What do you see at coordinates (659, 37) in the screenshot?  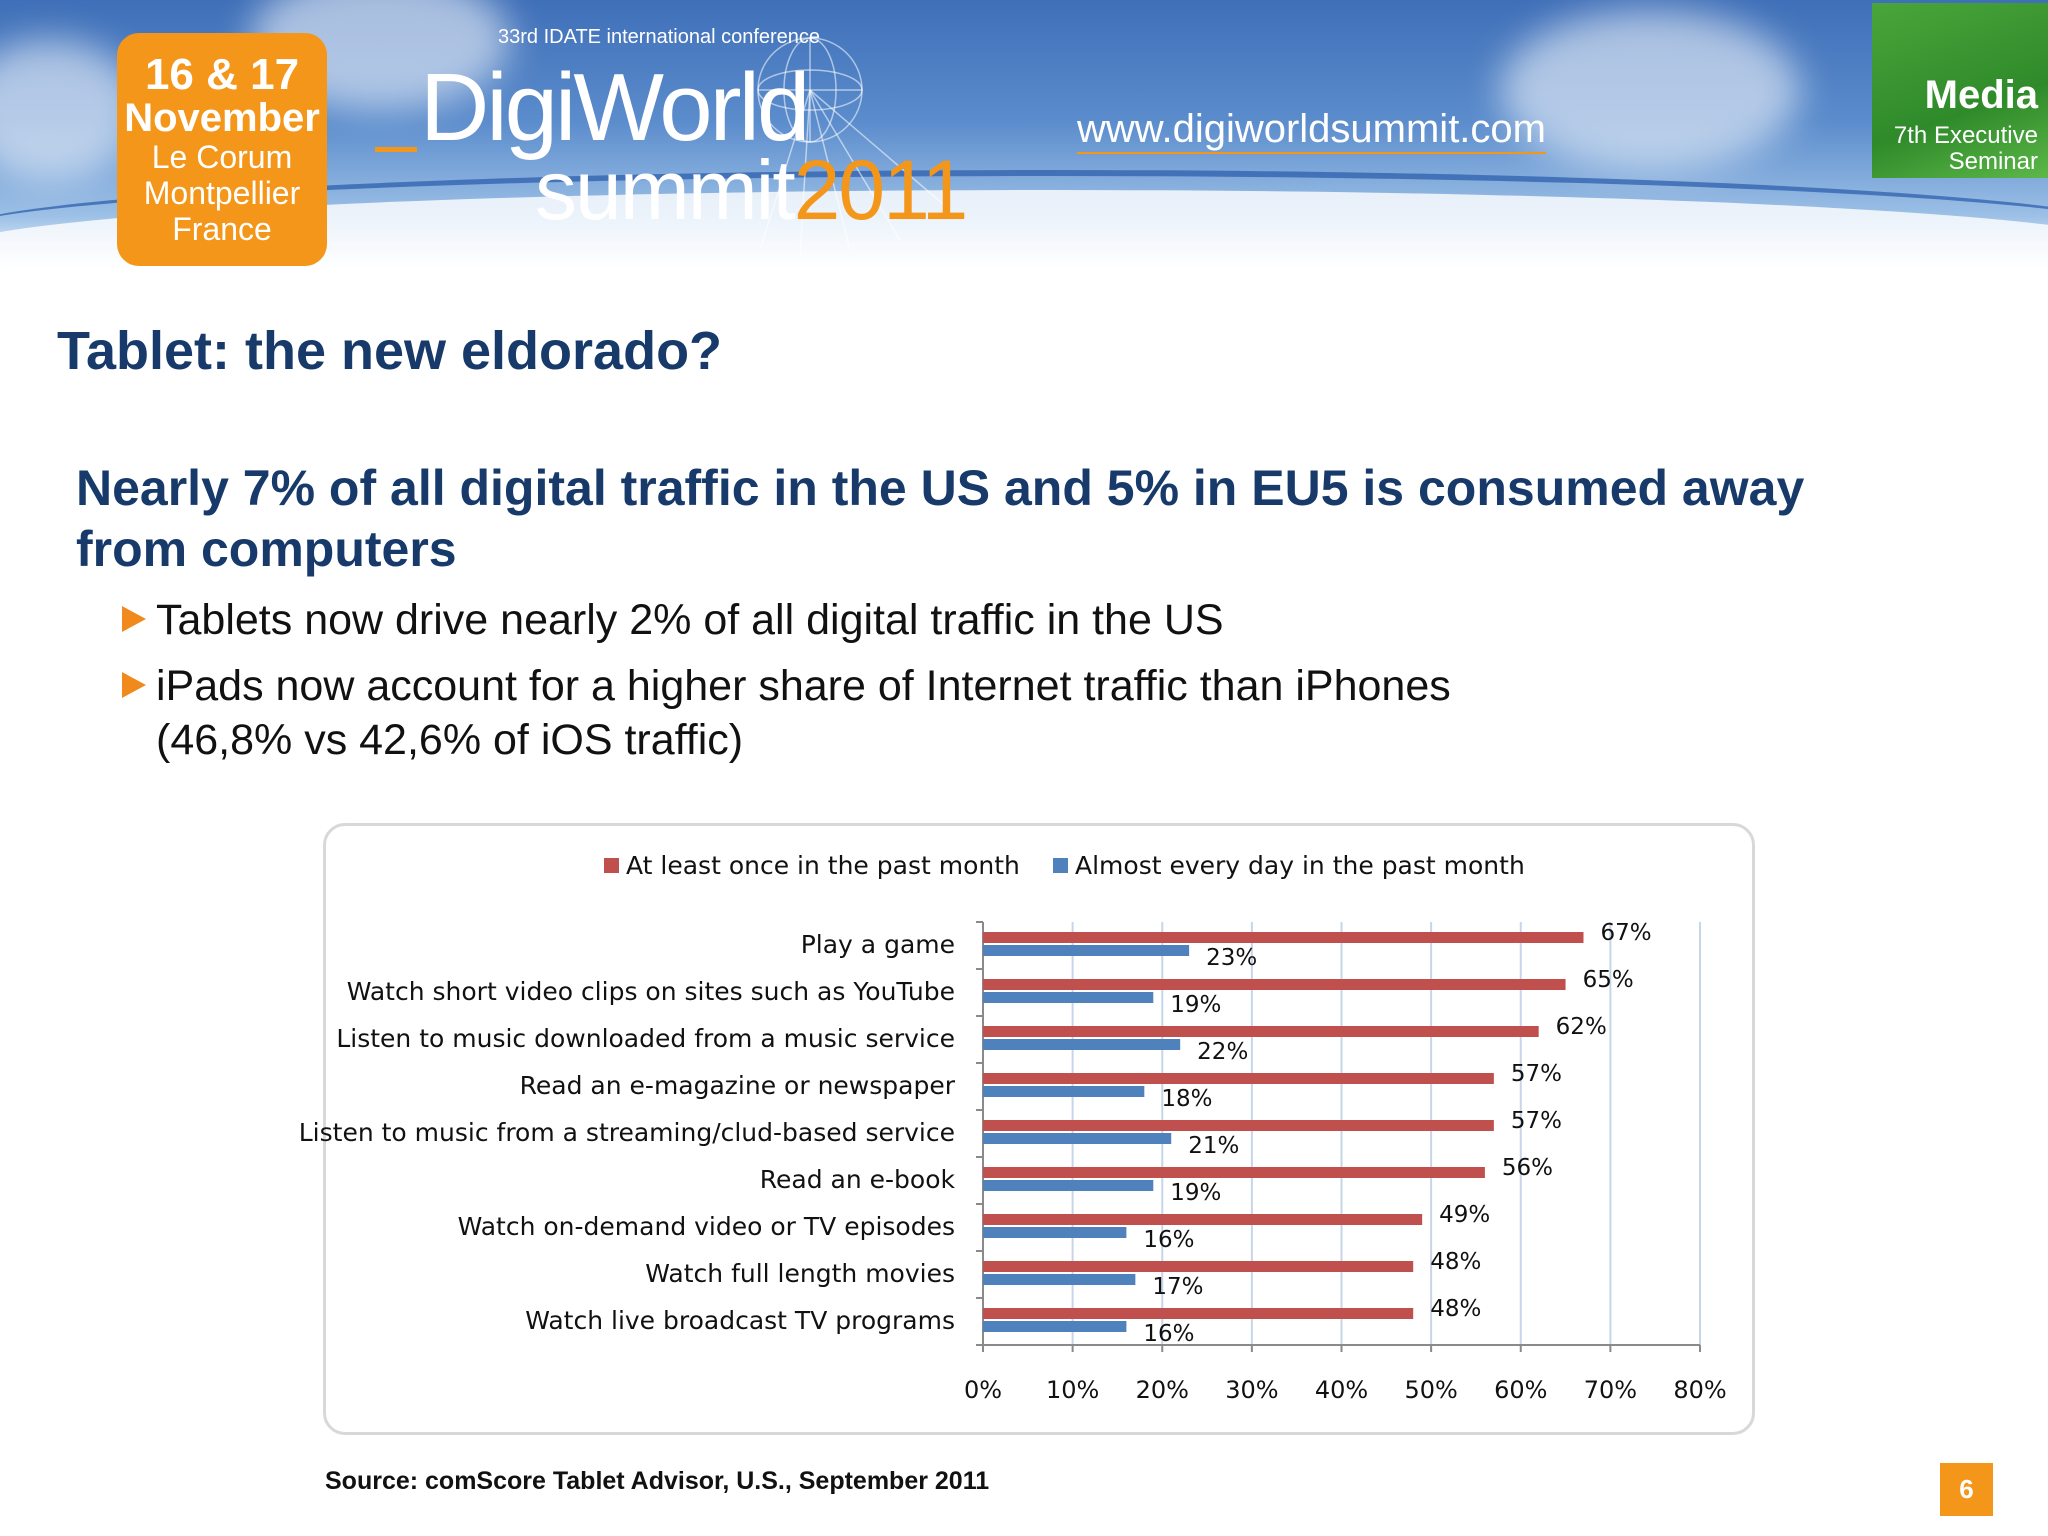 I see `conference-label: 33rd IDATE international conference` at bounding box center [659, 37].